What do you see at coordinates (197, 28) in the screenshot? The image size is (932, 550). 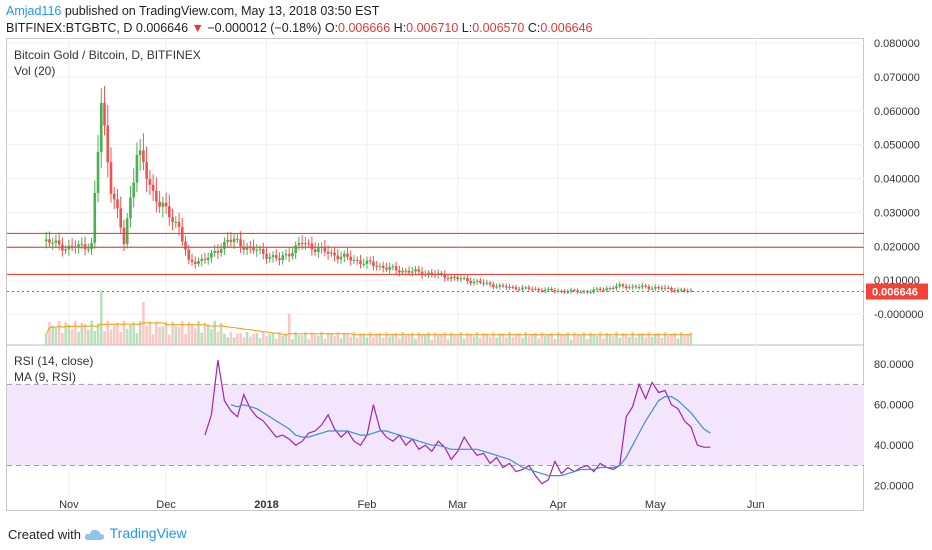 I see `down-arrow-icon: ▼` at bounding box center [197, 28].